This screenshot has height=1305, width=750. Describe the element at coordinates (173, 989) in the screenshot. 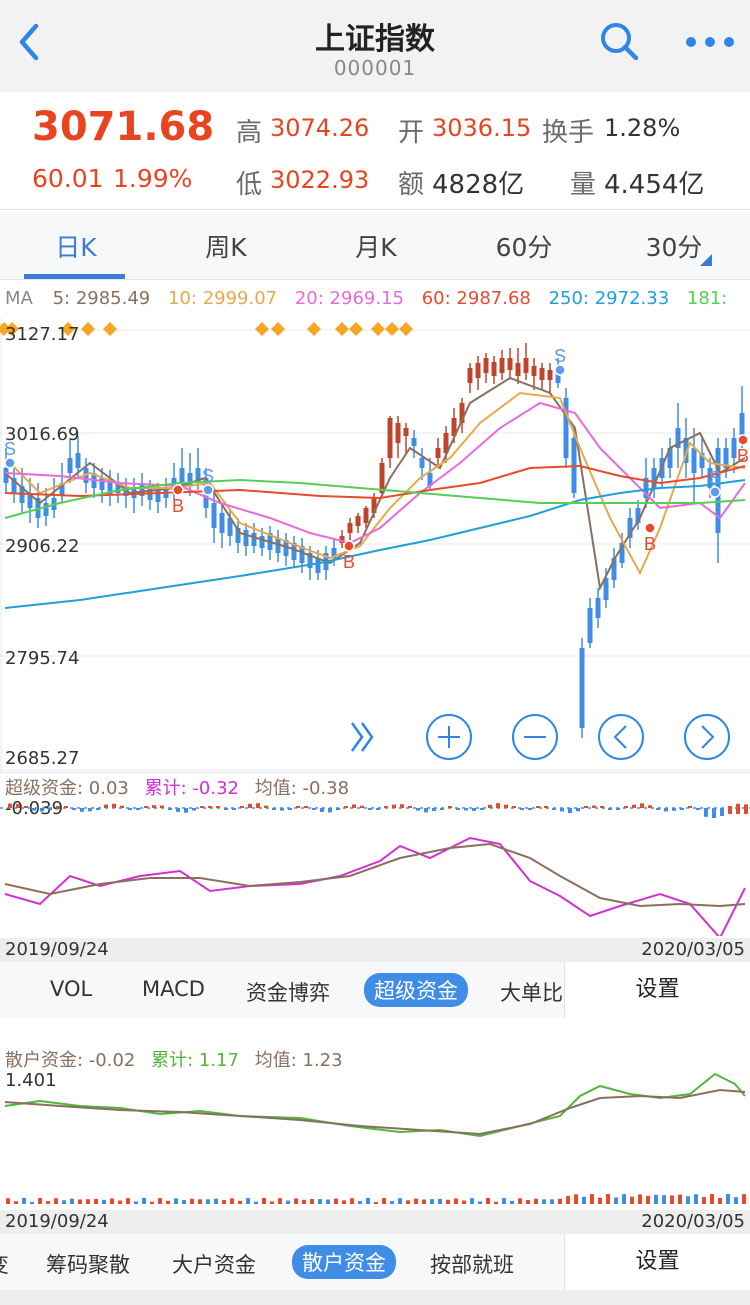

I see `tab-macd: MACD` at that location.